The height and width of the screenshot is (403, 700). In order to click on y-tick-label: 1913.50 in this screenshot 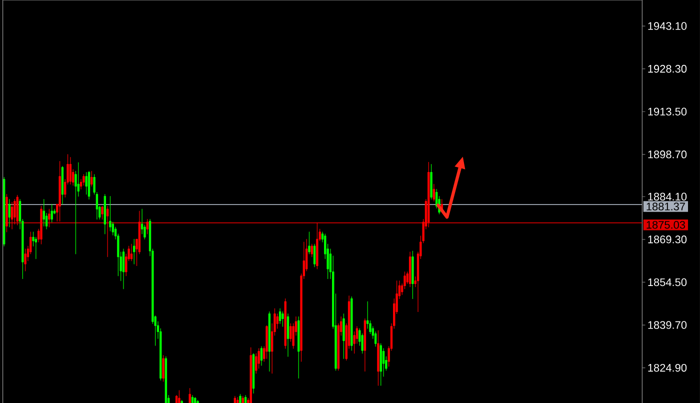, I will do `click(667, 112)`.